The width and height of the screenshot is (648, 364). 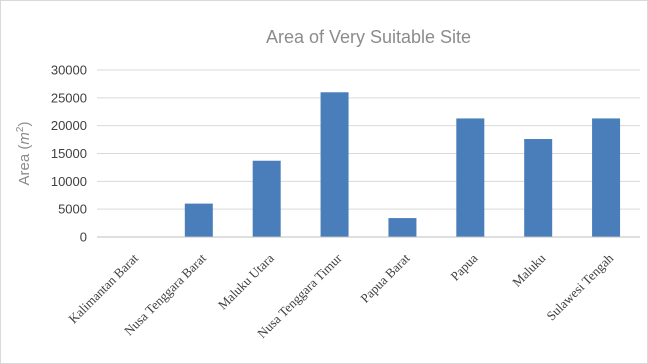 What do you see at coordinates (69, 97) in the screenshot?
I see `y-tick-label: 25000` at bounding box center [69, 97].